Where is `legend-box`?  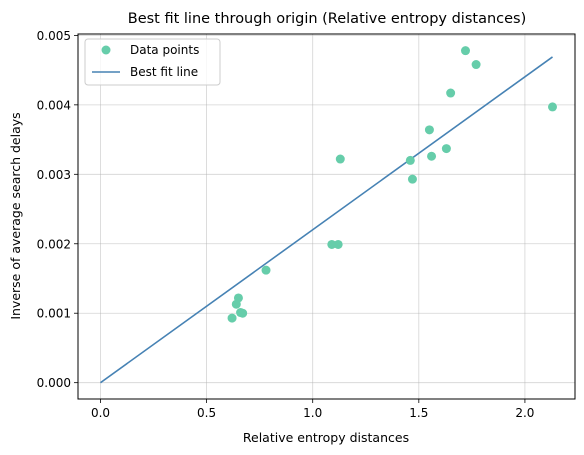 legend-box is located at coordinates (152, 62).